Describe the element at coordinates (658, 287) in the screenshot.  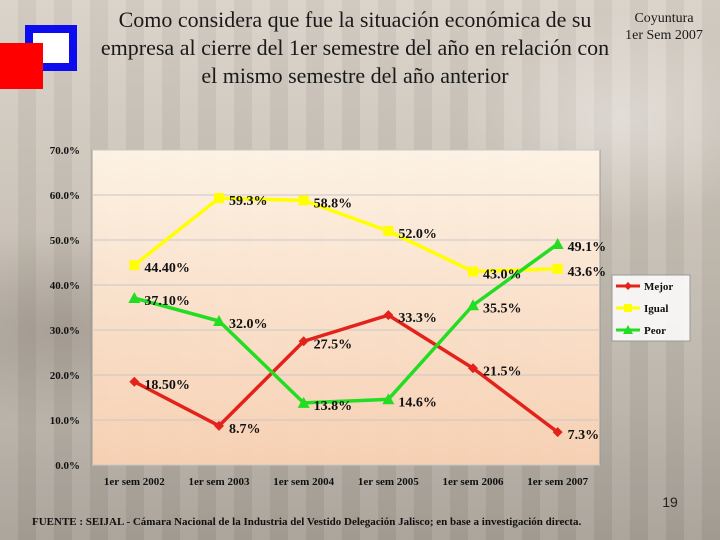
I see `legend-label-mejor: Mejor` at that location.